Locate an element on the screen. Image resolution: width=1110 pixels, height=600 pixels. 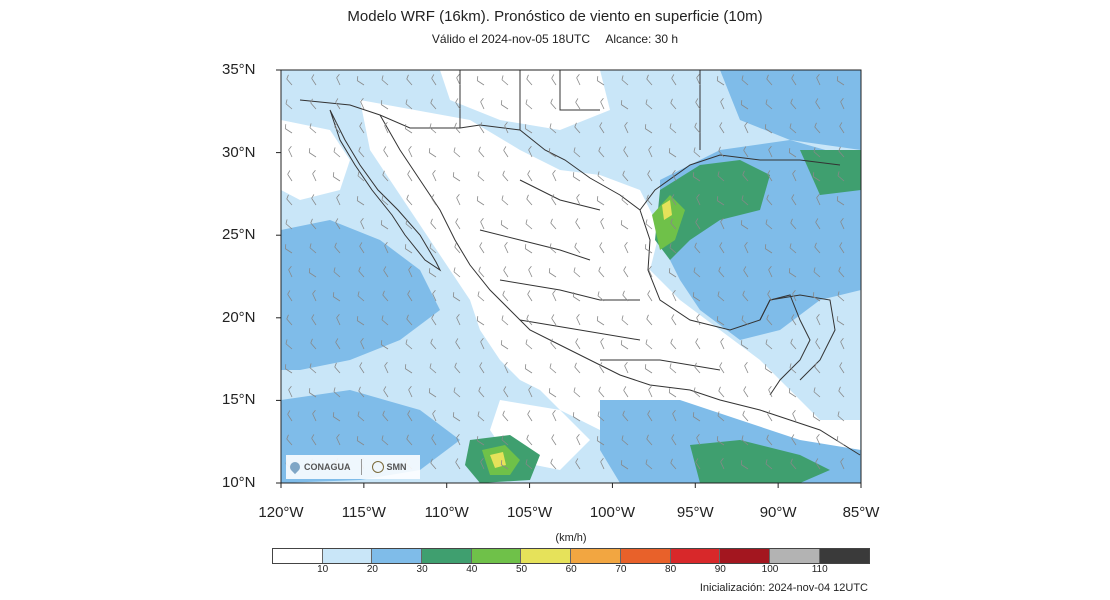
wind-field-30-40-se is located at coordinates (760, 461).